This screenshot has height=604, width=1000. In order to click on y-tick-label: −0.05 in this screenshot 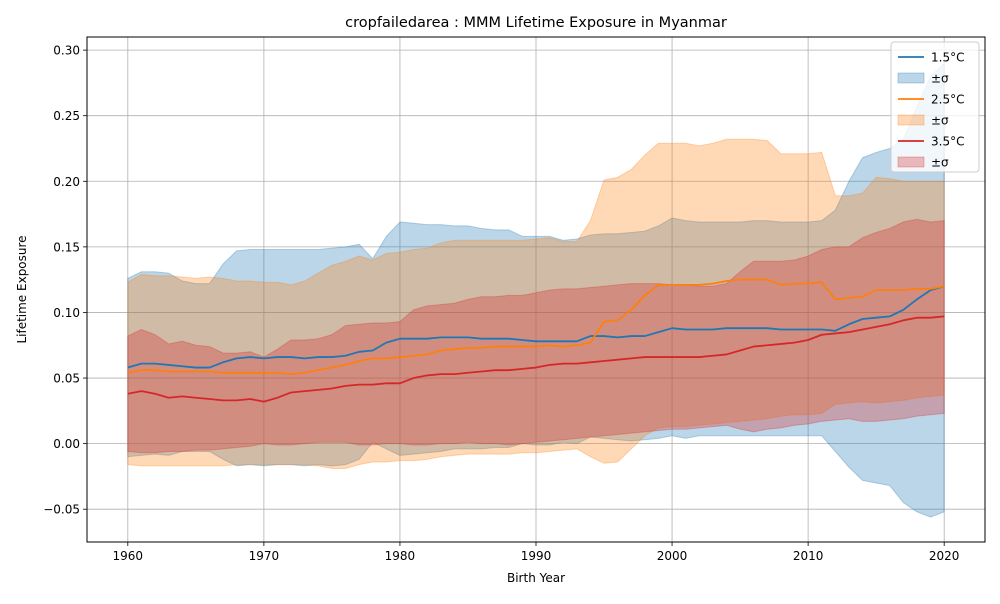, I will do `click(61, 510)`.